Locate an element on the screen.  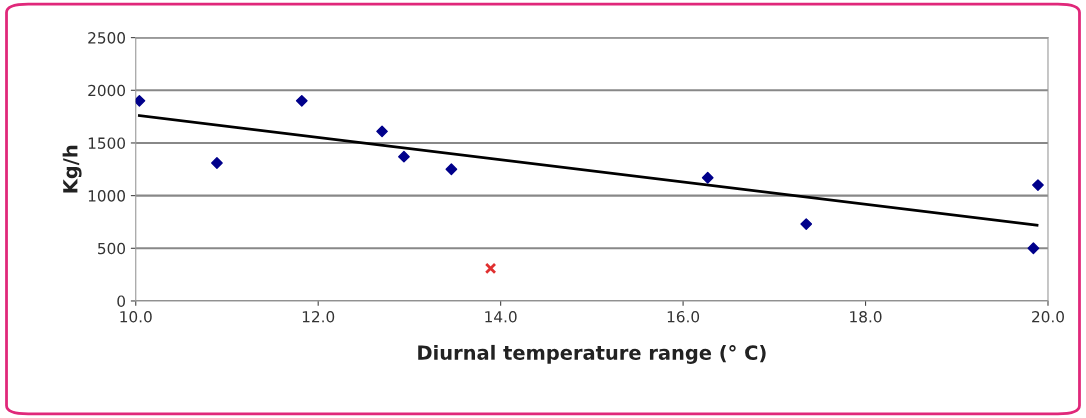
y-tick-label: 2500 is located at coordinates (107, 38).